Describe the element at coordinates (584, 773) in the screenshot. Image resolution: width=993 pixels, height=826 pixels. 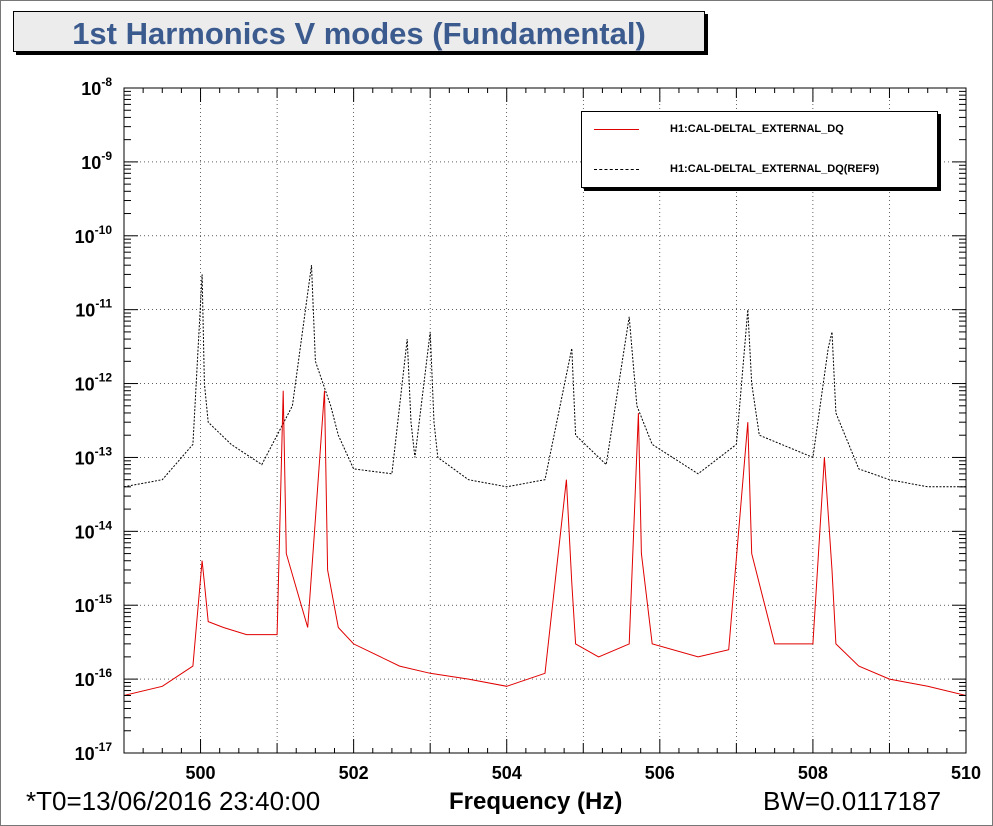
I see `x-tick-labels: 500 502 504 506 508 510` at that location.